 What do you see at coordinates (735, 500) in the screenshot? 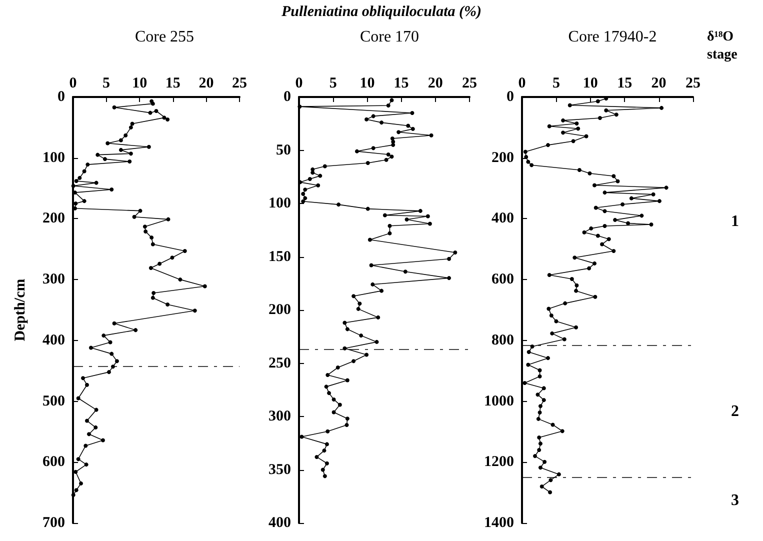
I see `text: 3` at bounding box center [735, 500].